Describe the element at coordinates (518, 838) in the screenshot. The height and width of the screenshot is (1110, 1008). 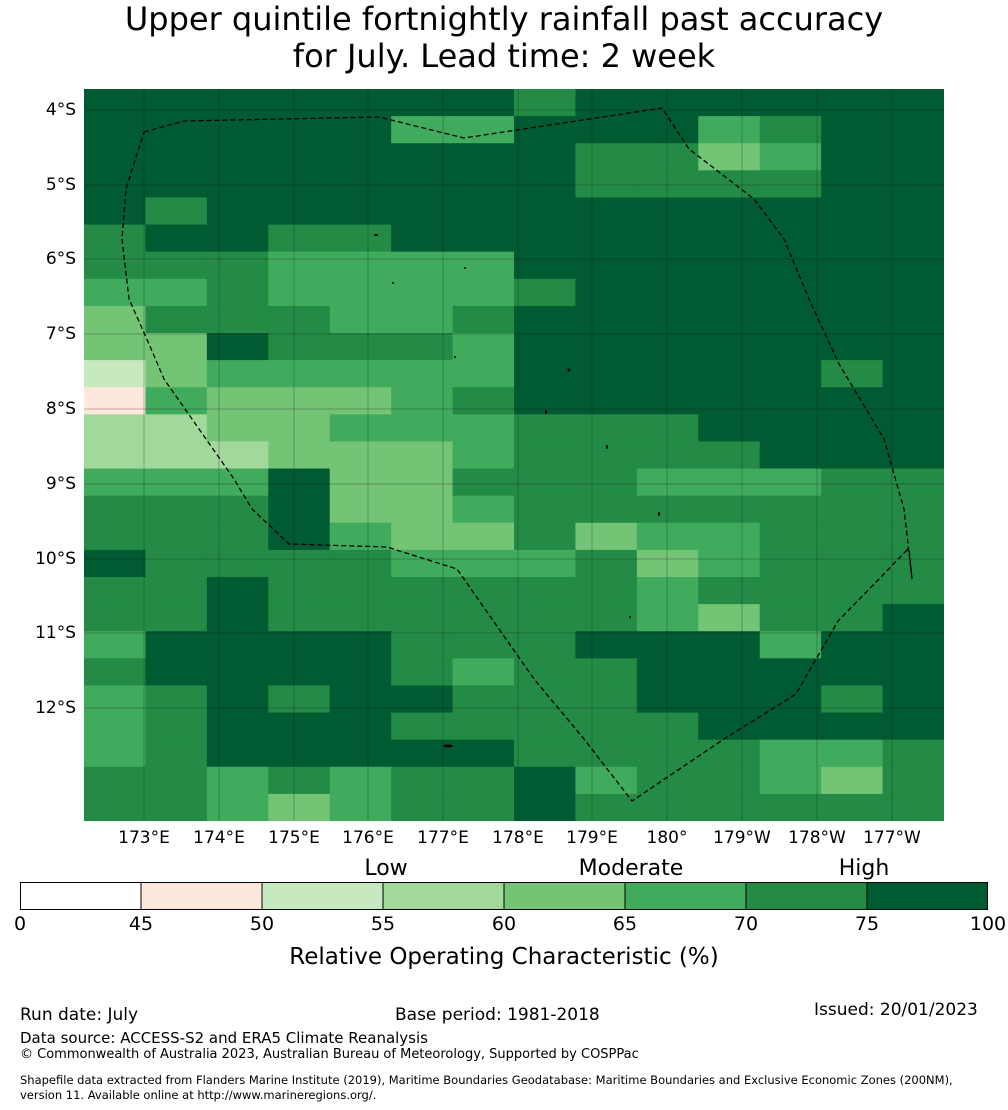
I see `lon-label: 178°E` at that location.